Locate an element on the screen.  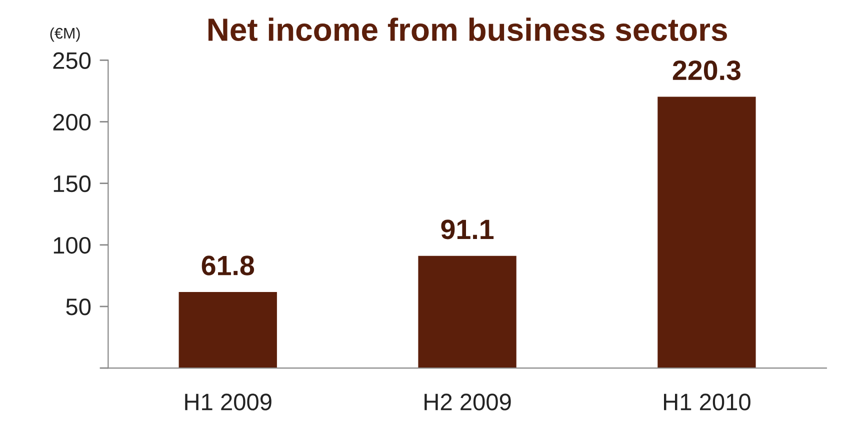
y-tick-label: 150 is located at coordinates (72, 183).